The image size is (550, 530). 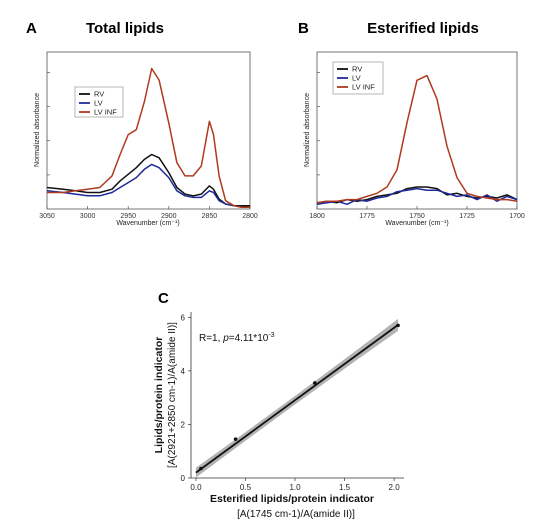 I want to click on panel-letter-a: A, so click(x=31, y=28).